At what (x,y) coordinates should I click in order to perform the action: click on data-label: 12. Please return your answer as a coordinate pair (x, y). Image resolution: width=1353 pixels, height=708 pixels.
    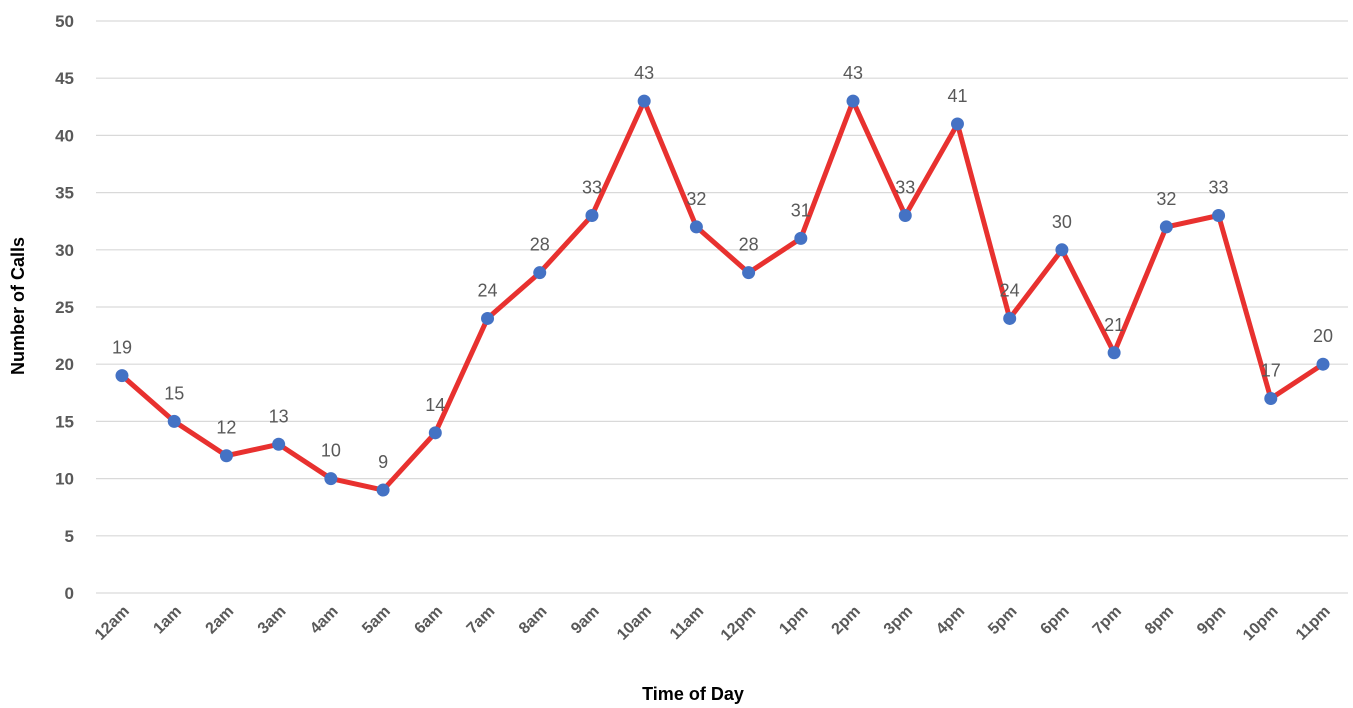
    Looking at the image, I should click on (226, 428).